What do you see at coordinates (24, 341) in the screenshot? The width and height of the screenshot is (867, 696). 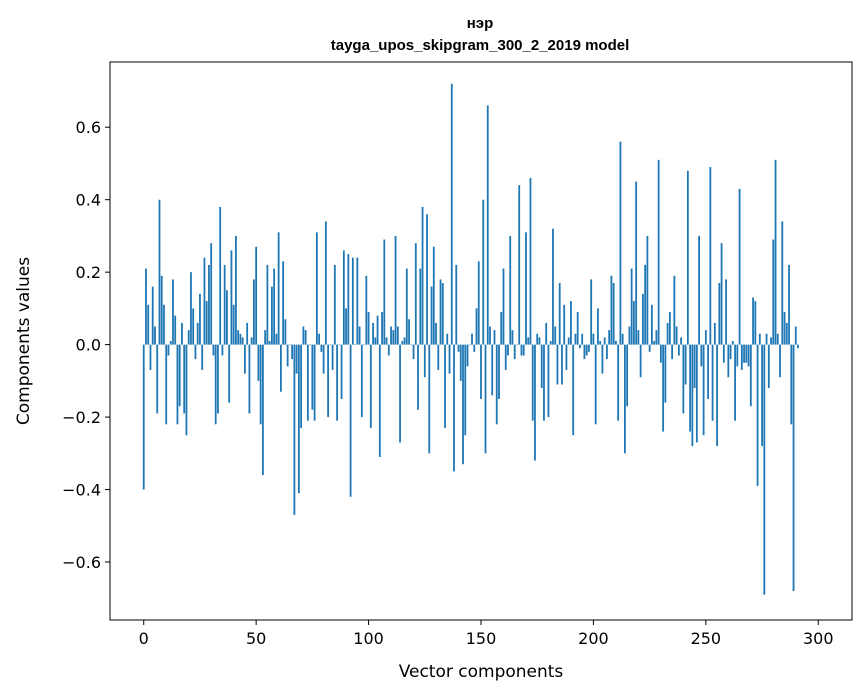 I see `y-axis-label: Components values` at bounding box center [24, 341].